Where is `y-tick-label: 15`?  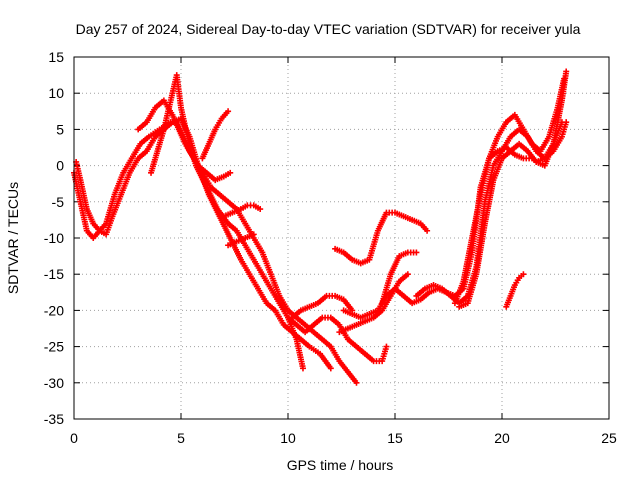
y-tick-label: 15 is located at coordinates (56, 57).